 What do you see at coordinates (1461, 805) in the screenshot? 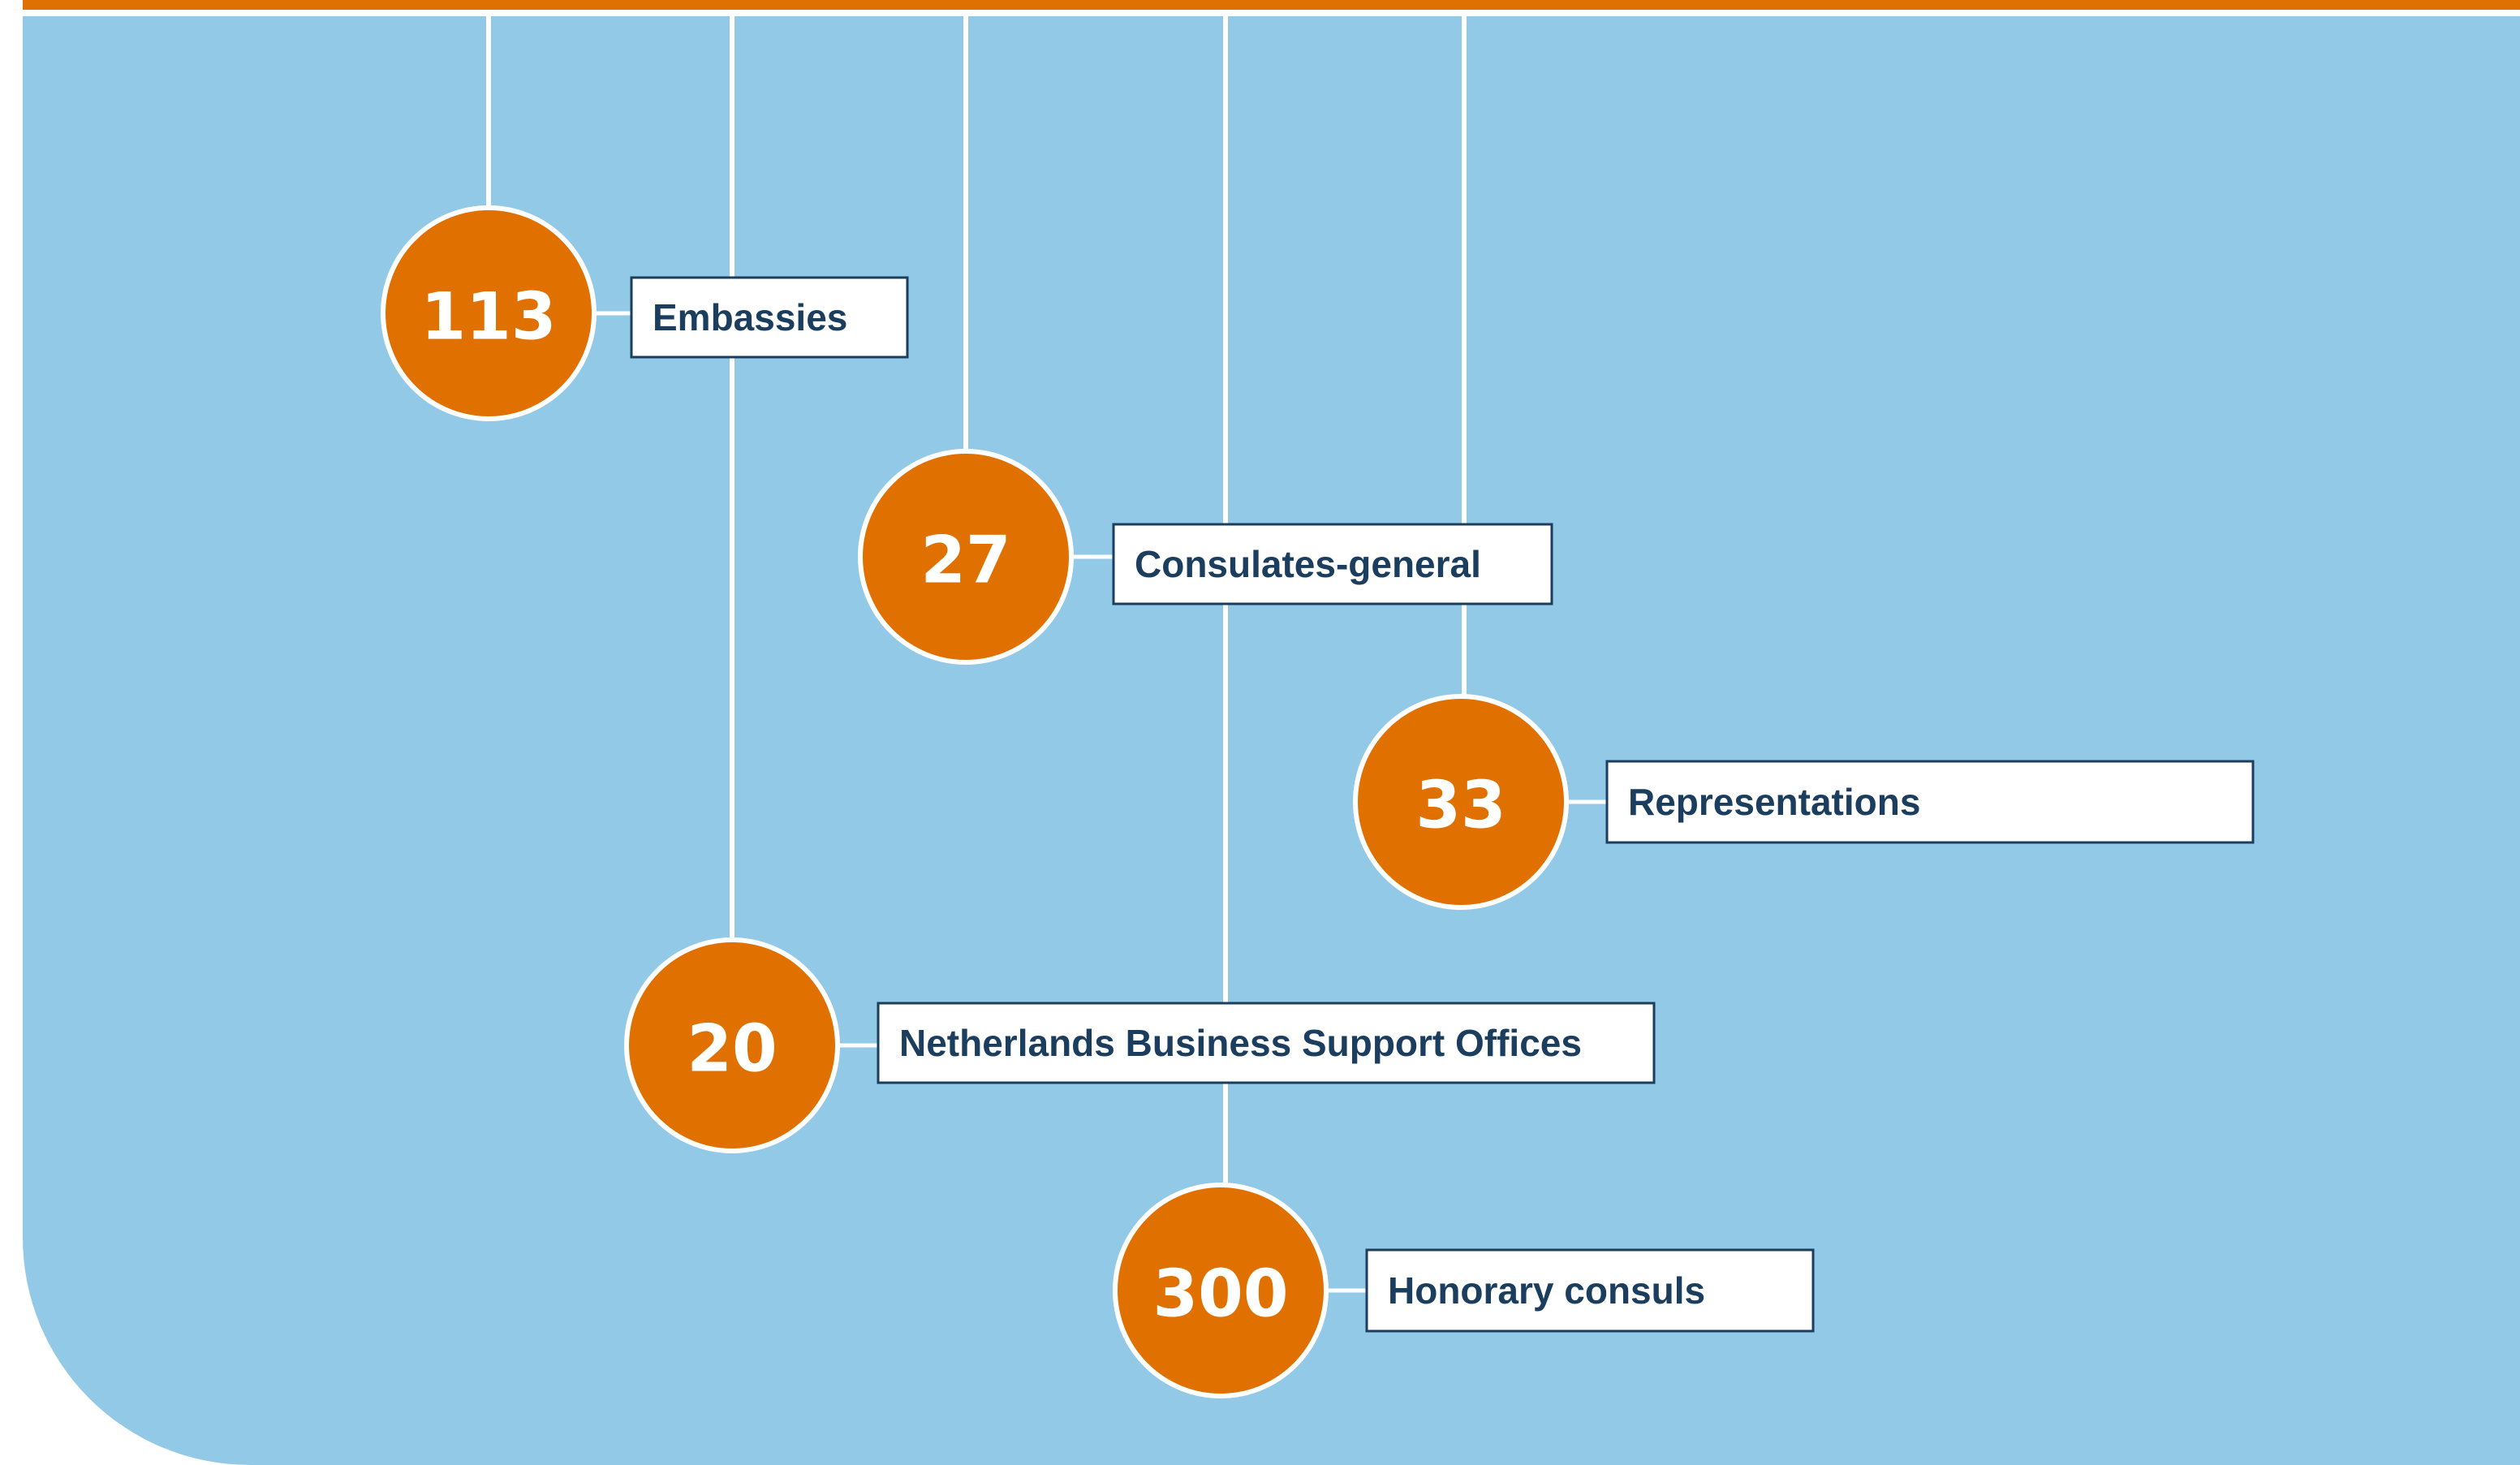
I see `count: 33` at bounding box center [1461, 805].